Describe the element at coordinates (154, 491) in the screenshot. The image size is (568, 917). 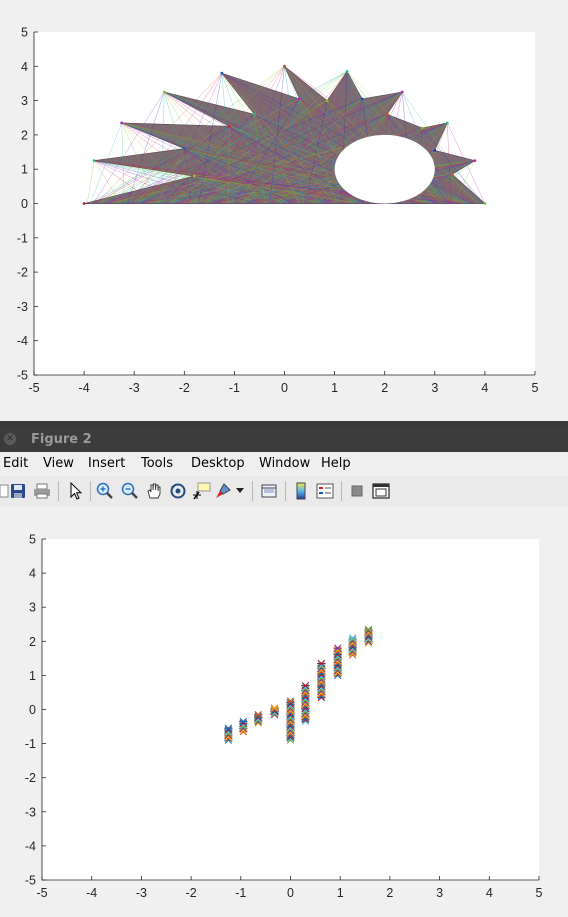
I see `pan-icon` at that location.